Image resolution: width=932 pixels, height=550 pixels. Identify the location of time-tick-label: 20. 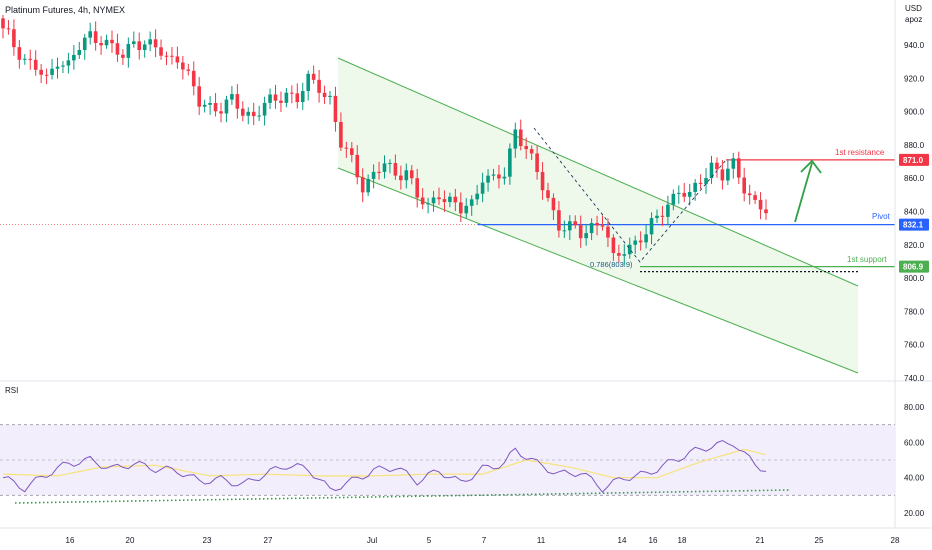
(130, 540).